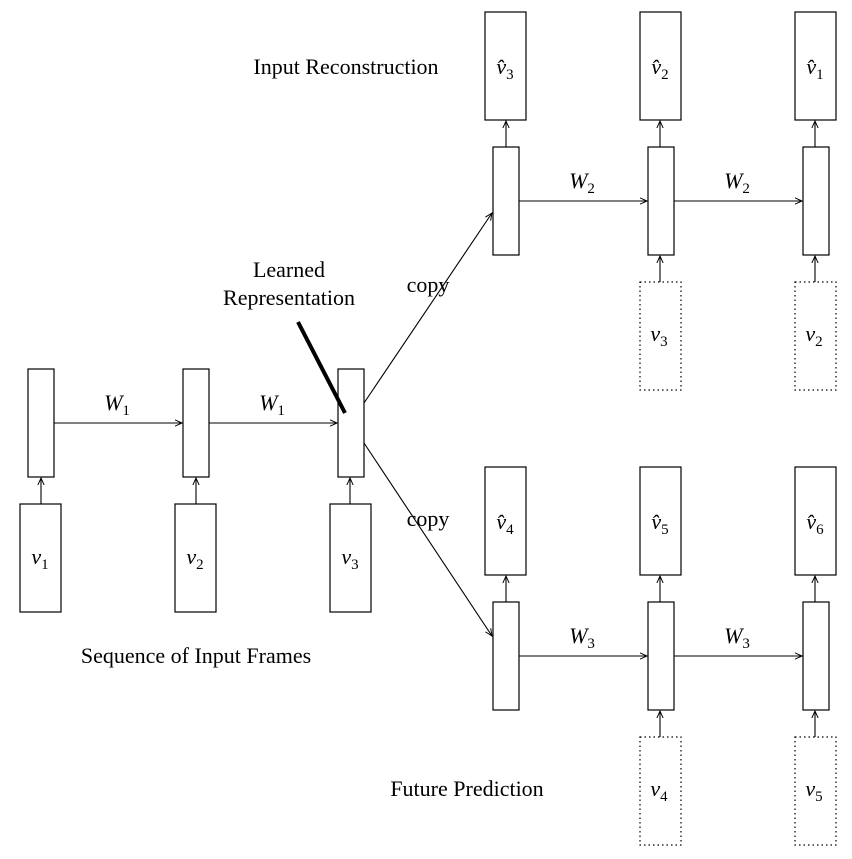 Image resolution: width=852 pixels, height=859 pixels. What do you see at coordinates (428, 284) in the screenshot?
I see `copy-label-top: copy` at bounding box center [428, 284].